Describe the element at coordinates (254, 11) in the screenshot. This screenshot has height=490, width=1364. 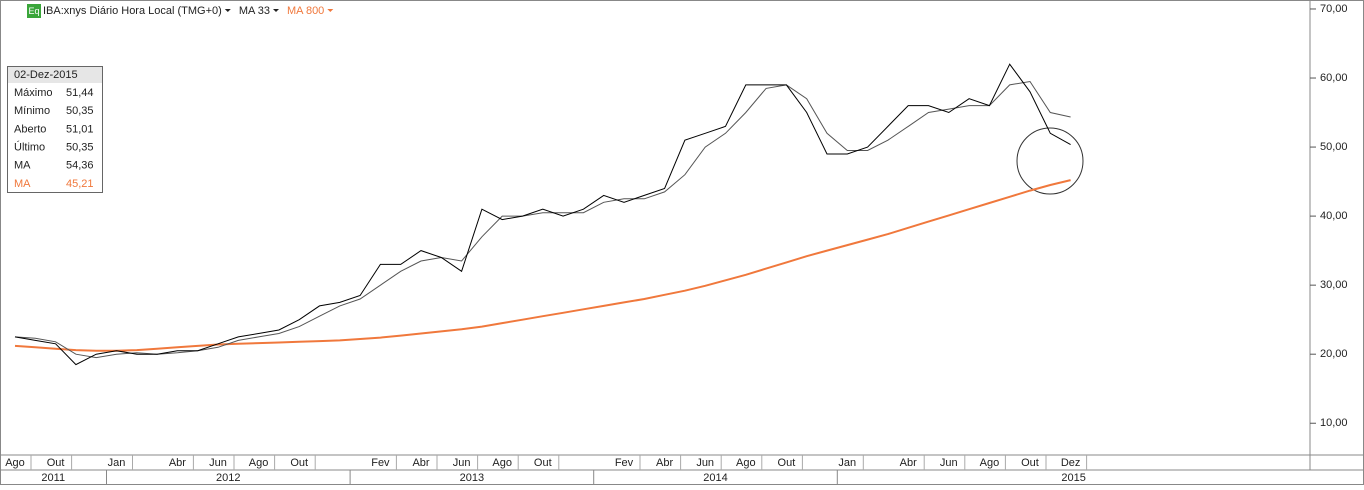
I see `legend-item: MA 33` at that location.